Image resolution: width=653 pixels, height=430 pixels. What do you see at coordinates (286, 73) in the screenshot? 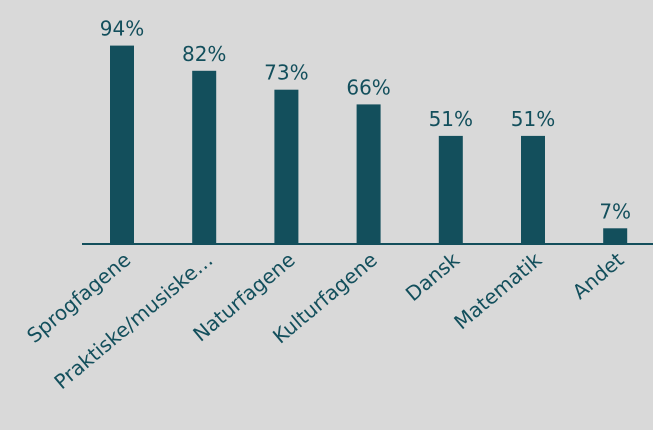
I see `data-label: 73%` at bounding box center [286, 73].